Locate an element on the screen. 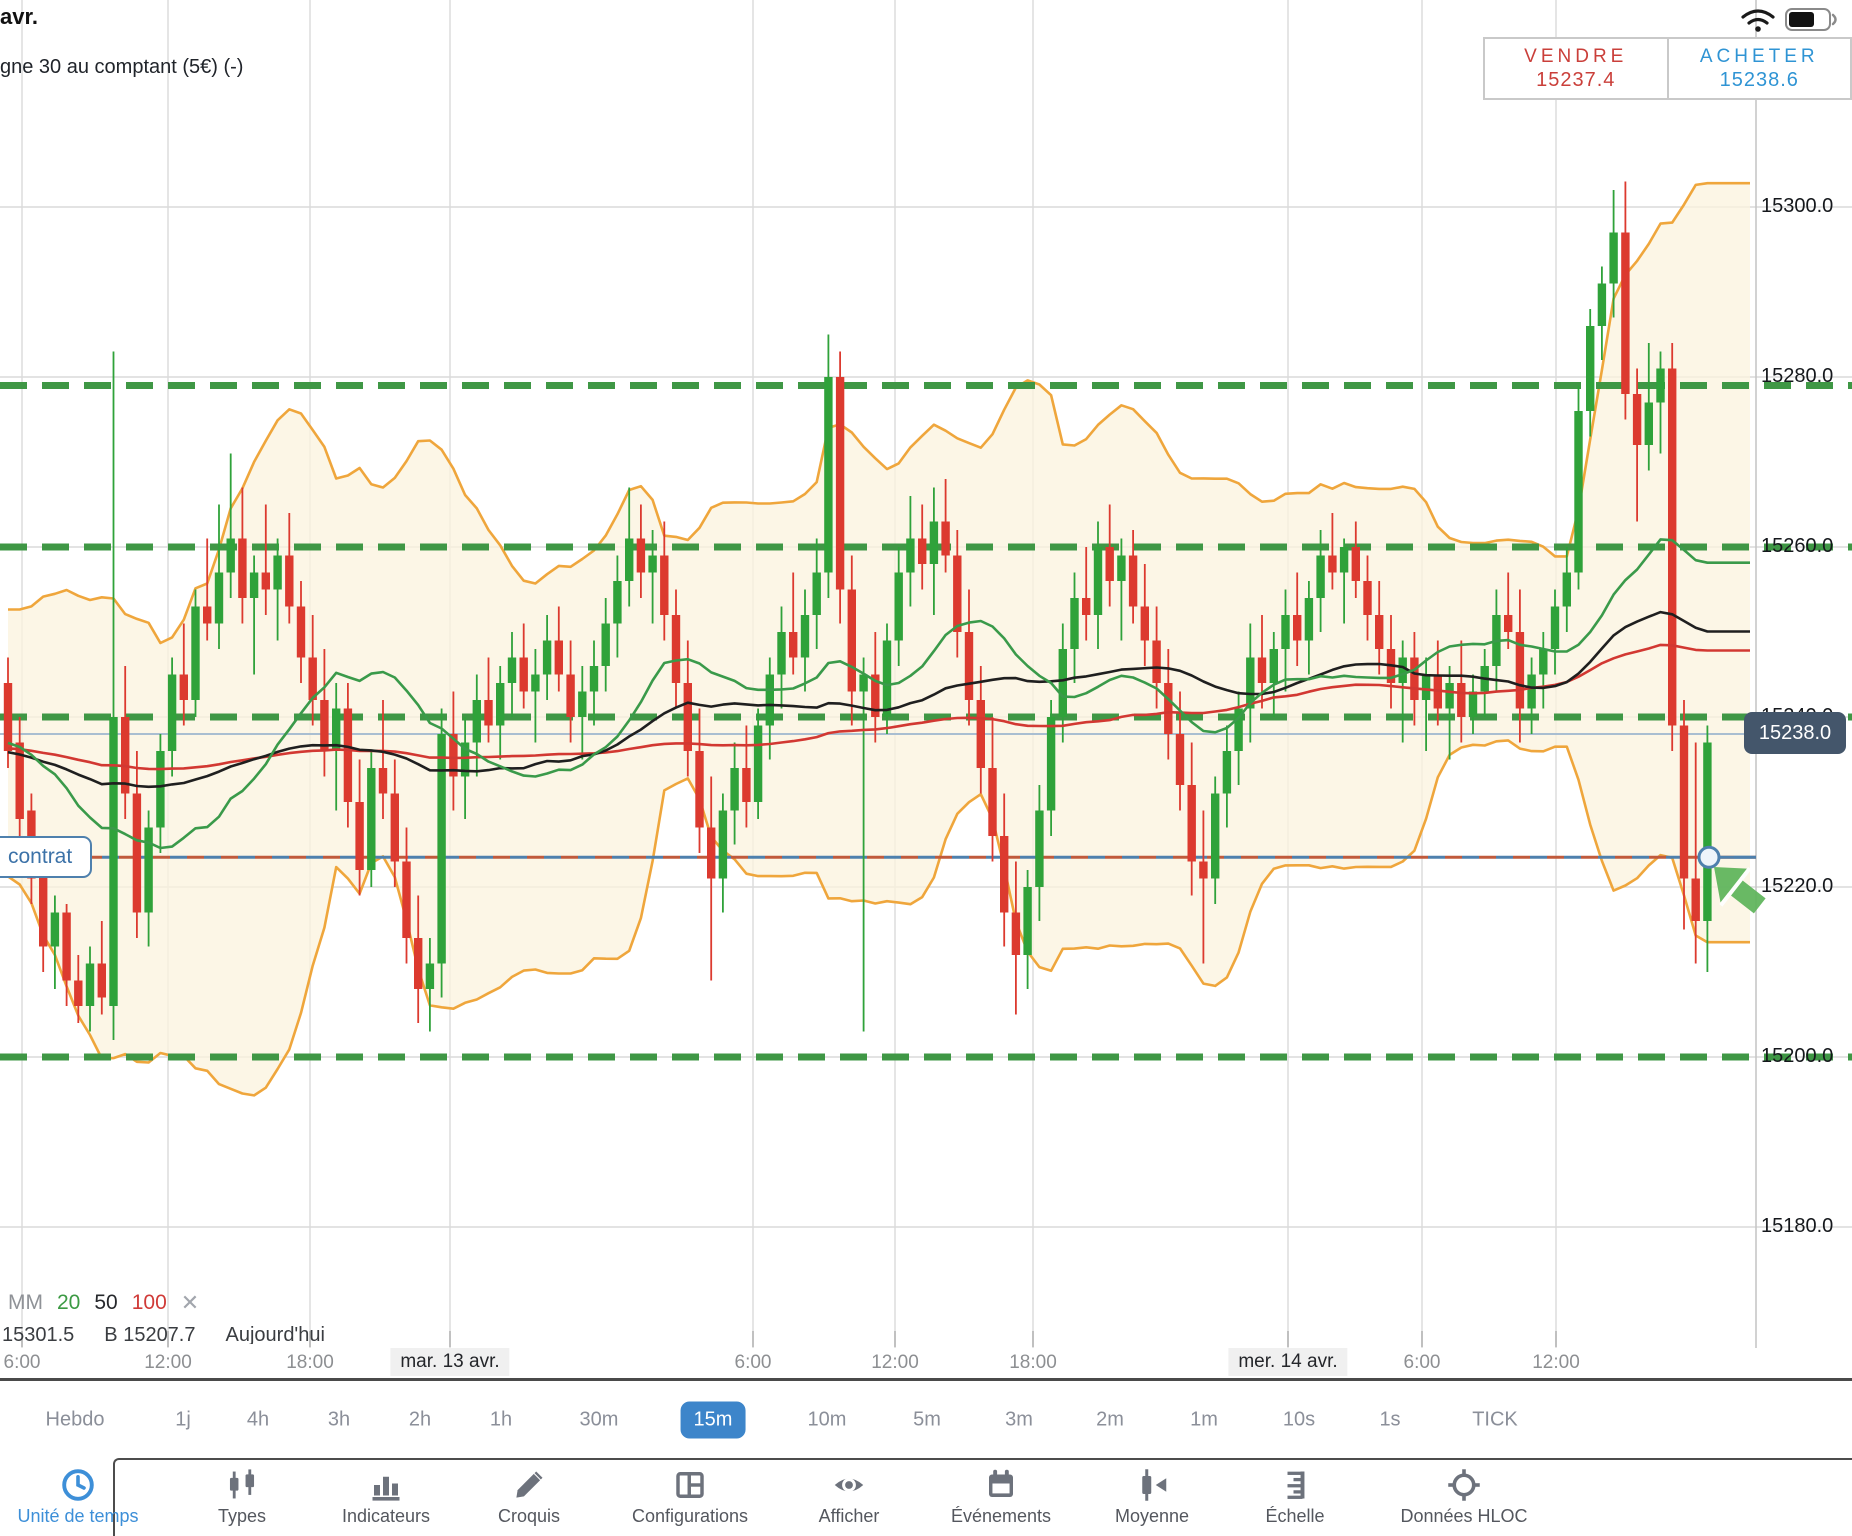 This screenshot has height=1536, width=1852. candle-arrow-icon is located at coordinates (1152, 1485).